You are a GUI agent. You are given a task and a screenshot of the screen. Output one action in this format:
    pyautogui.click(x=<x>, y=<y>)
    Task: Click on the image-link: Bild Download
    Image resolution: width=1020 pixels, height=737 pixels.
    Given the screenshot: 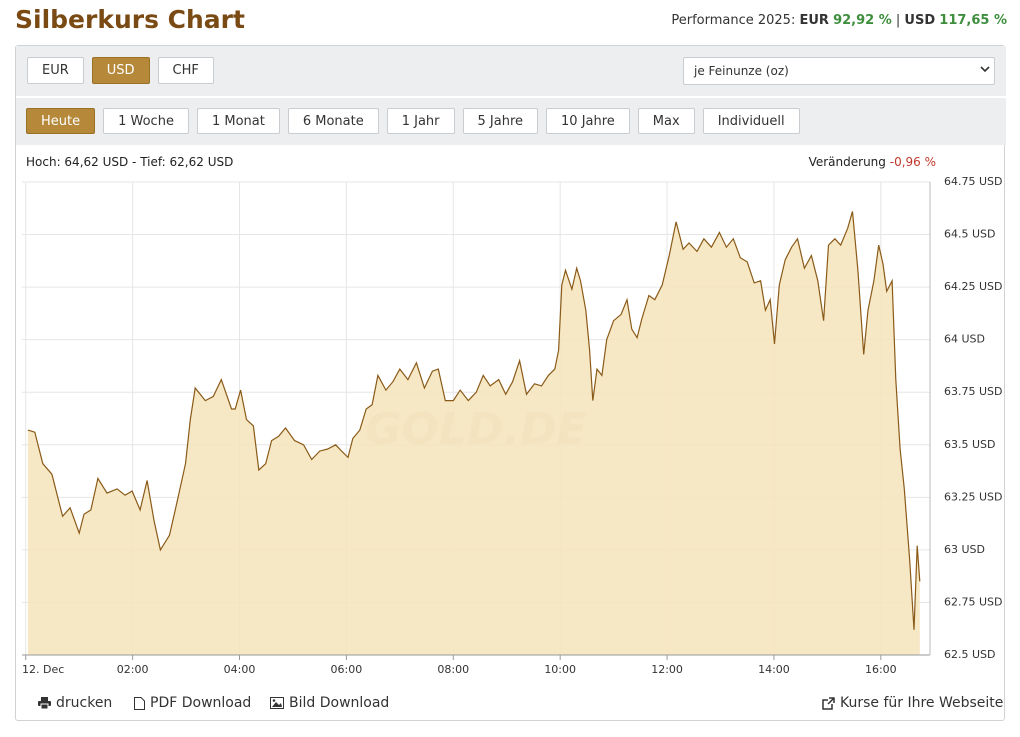 What is the action you would take?
    pyautogui.click(x=329, y=703)
    